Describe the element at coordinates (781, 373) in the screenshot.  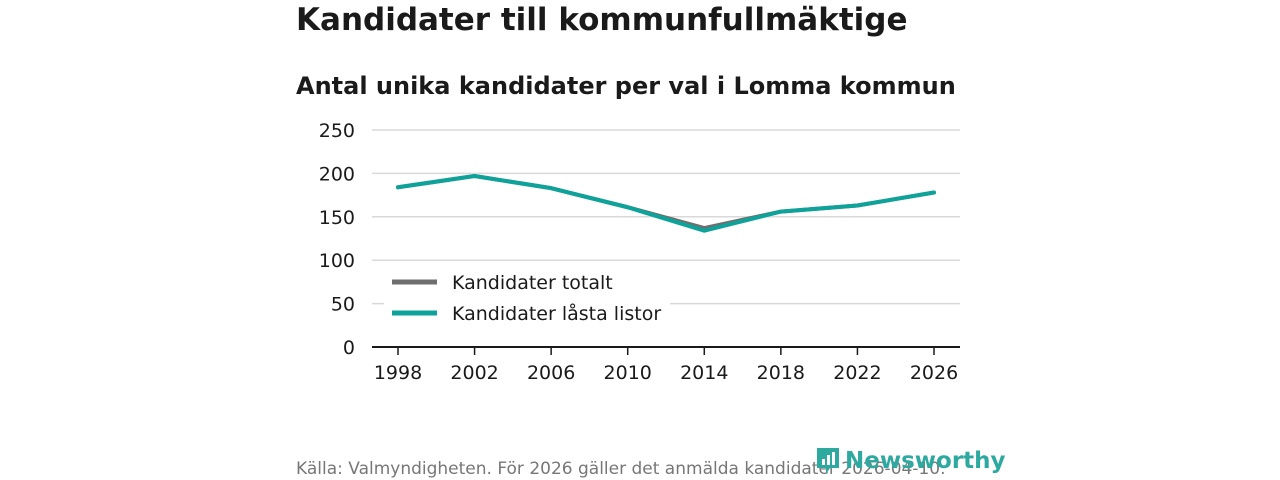
I see `x-tick-label-2018: 2018` at that location.